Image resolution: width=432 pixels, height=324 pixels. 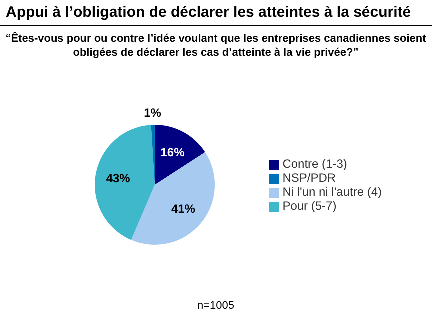 I want to click on text: n=1005, so click(x=216, y=306).